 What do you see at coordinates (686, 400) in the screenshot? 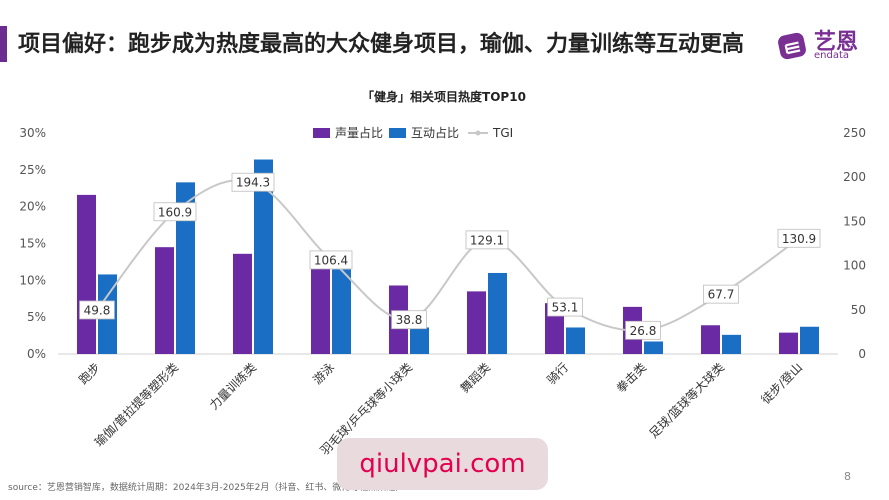
I see `x-axis-category-label: 足球/篮球等大球类` at bounding box center [686, 400].